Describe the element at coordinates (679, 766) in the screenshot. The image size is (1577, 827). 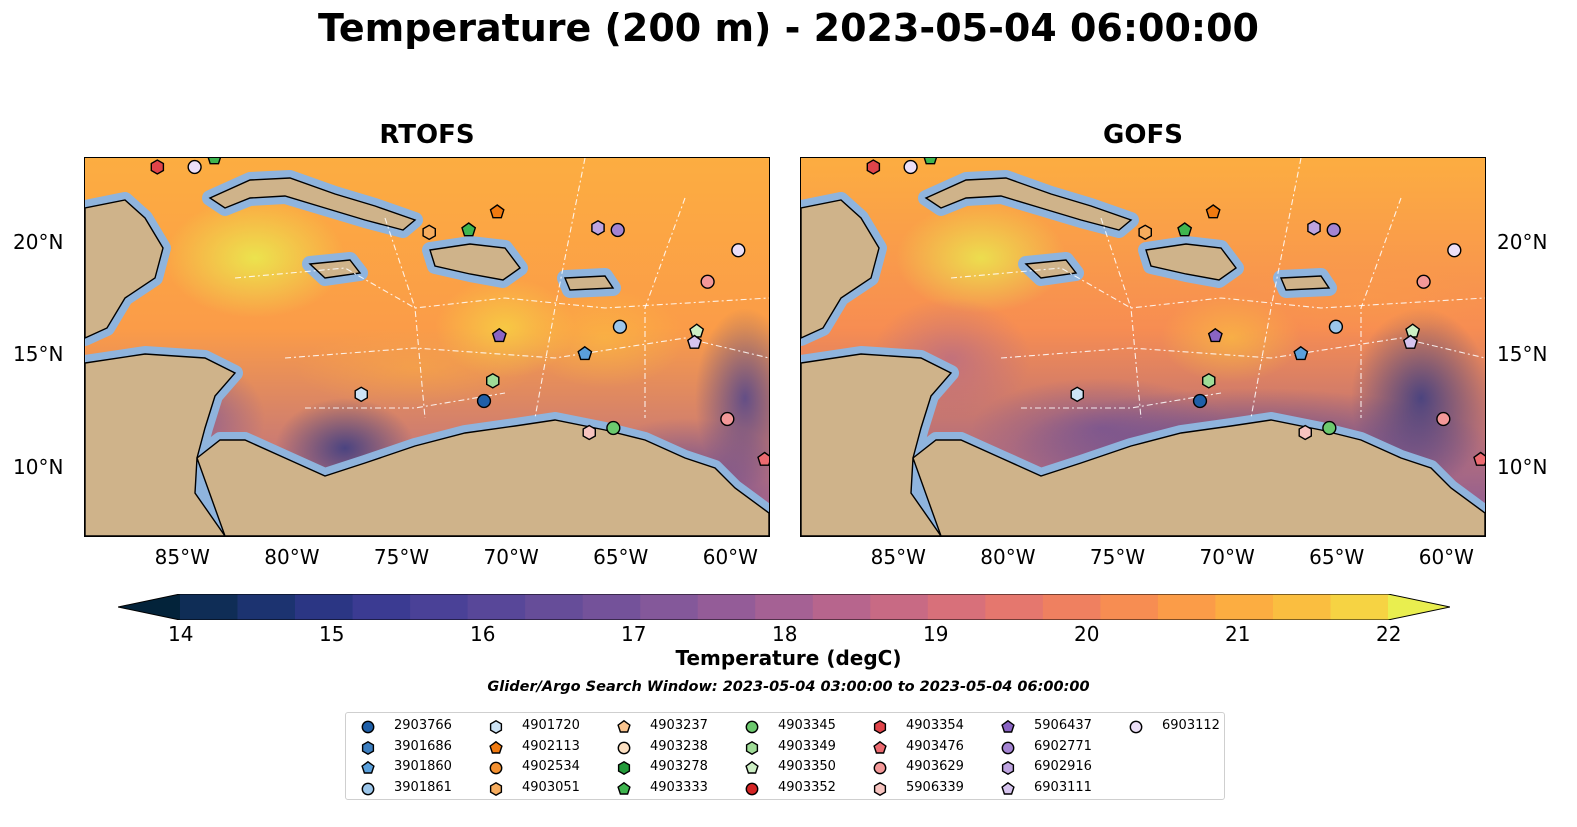
I see `legend-label: 4903278` at that location.